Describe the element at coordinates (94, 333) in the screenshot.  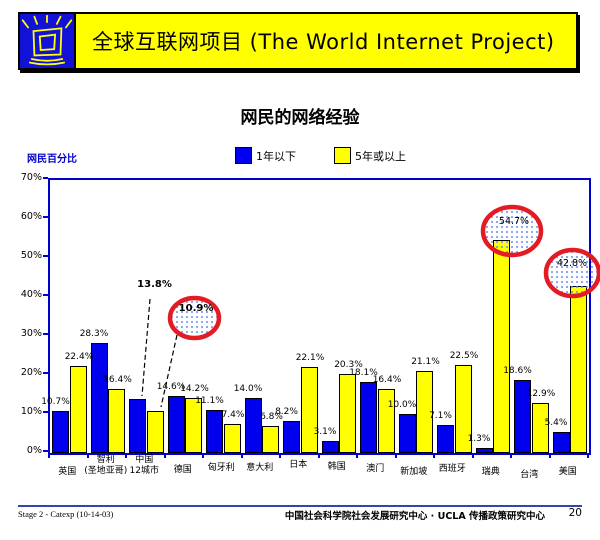
I see `value-label: 28.3%` at that location.